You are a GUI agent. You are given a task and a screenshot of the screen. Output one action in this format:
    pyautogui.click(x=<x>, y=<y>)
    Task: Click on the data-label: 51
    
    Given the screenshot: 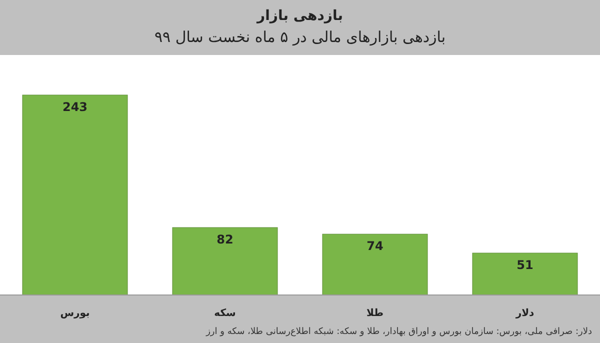 What is the action you would take?
    pyautogui.click(x=525, y=265)
    